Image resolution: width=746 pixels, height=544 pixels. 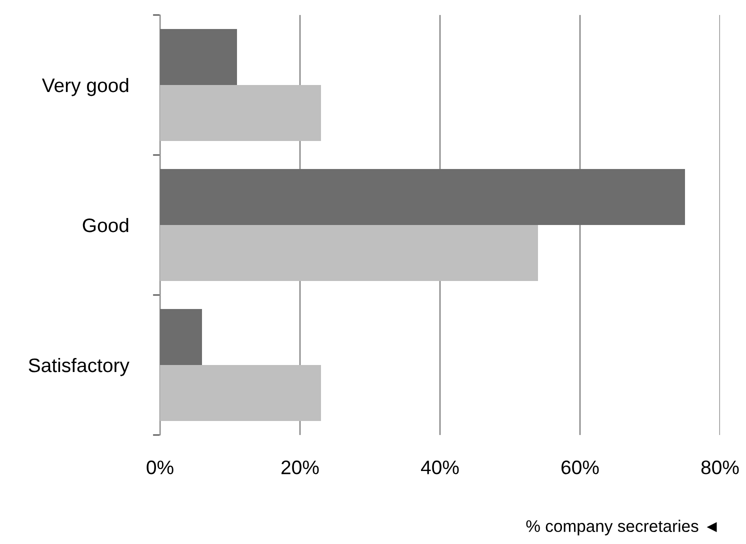 What do you see at coordinates (439, 467) in the screenshot?
I see `x-tick-label: 40%` at bounding box center [439, 467].